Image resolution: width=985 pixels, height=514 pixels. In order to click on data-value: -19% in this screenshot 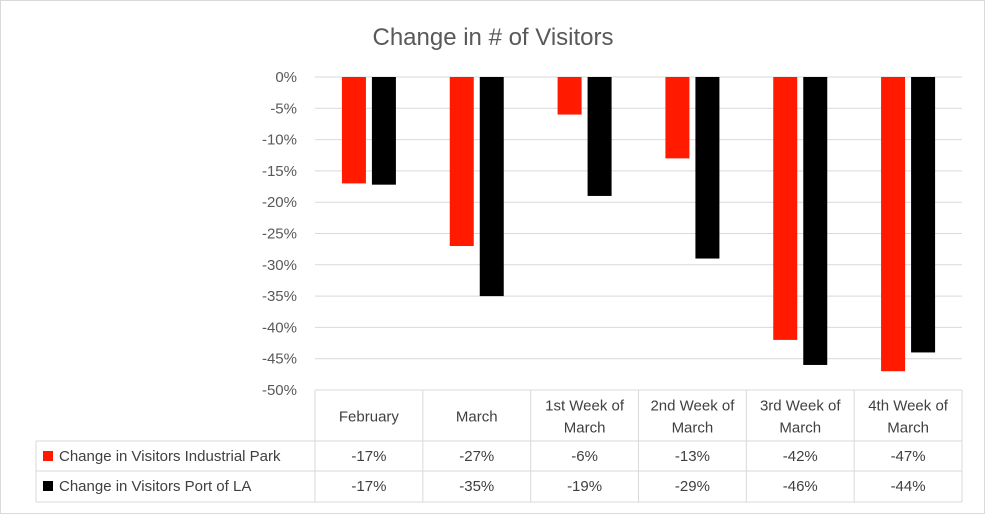, I will do `click(584, 486)`.